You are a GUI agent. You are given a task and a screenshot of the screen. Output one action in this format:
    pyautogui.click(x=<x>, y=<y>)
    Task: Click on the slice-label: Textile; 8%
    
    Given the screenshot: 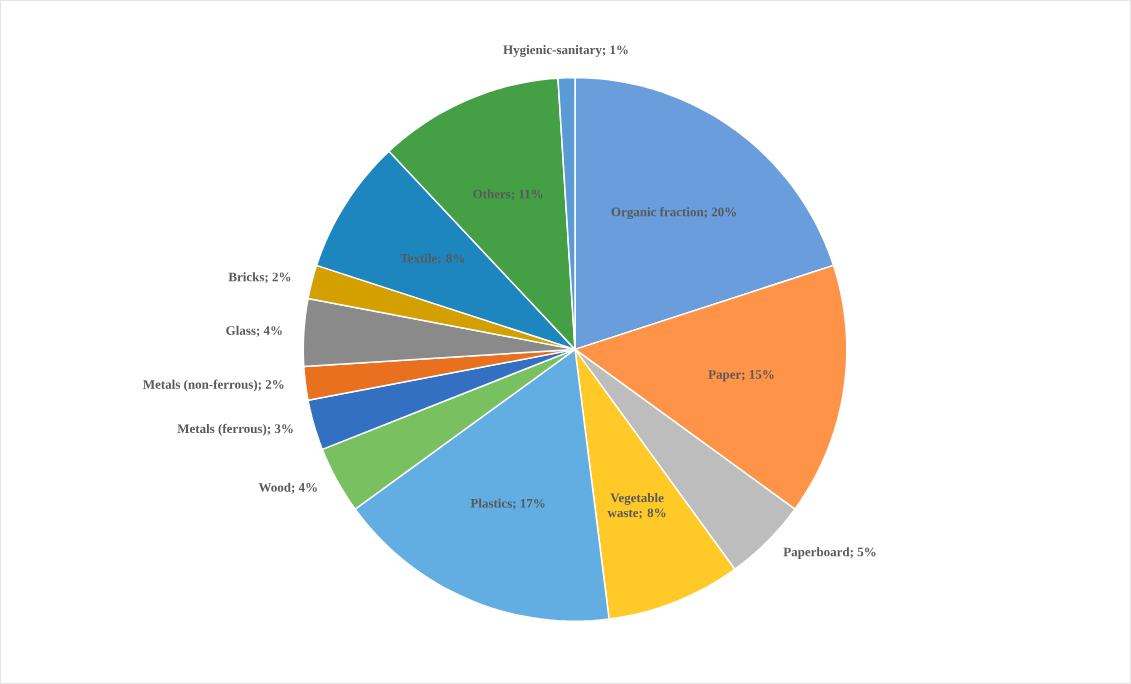 What is the action you would take?
    pyautogui.click(x=432, y=259)
    